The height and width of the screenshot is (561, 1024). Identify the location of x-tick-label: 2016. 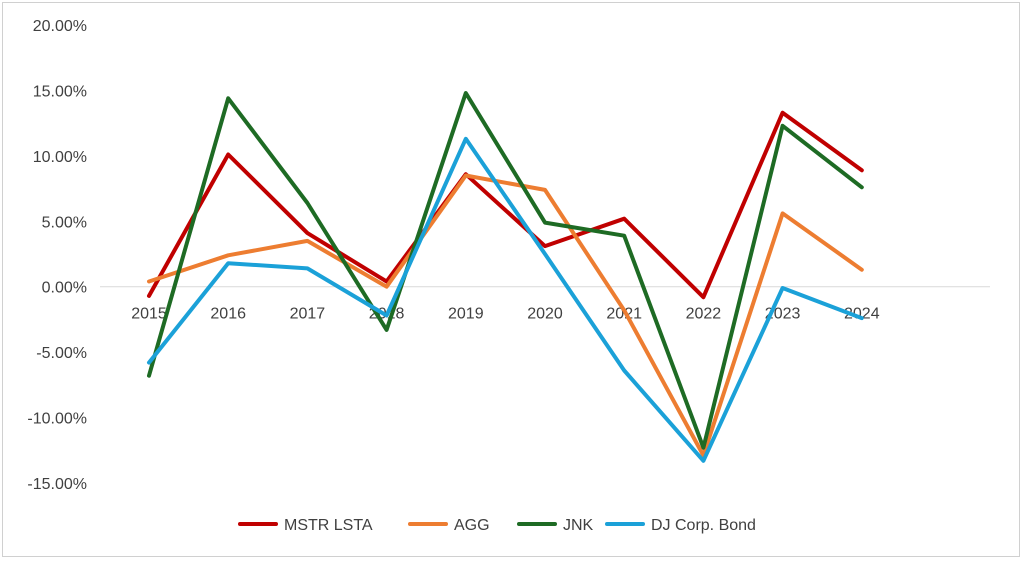
(228, 314).